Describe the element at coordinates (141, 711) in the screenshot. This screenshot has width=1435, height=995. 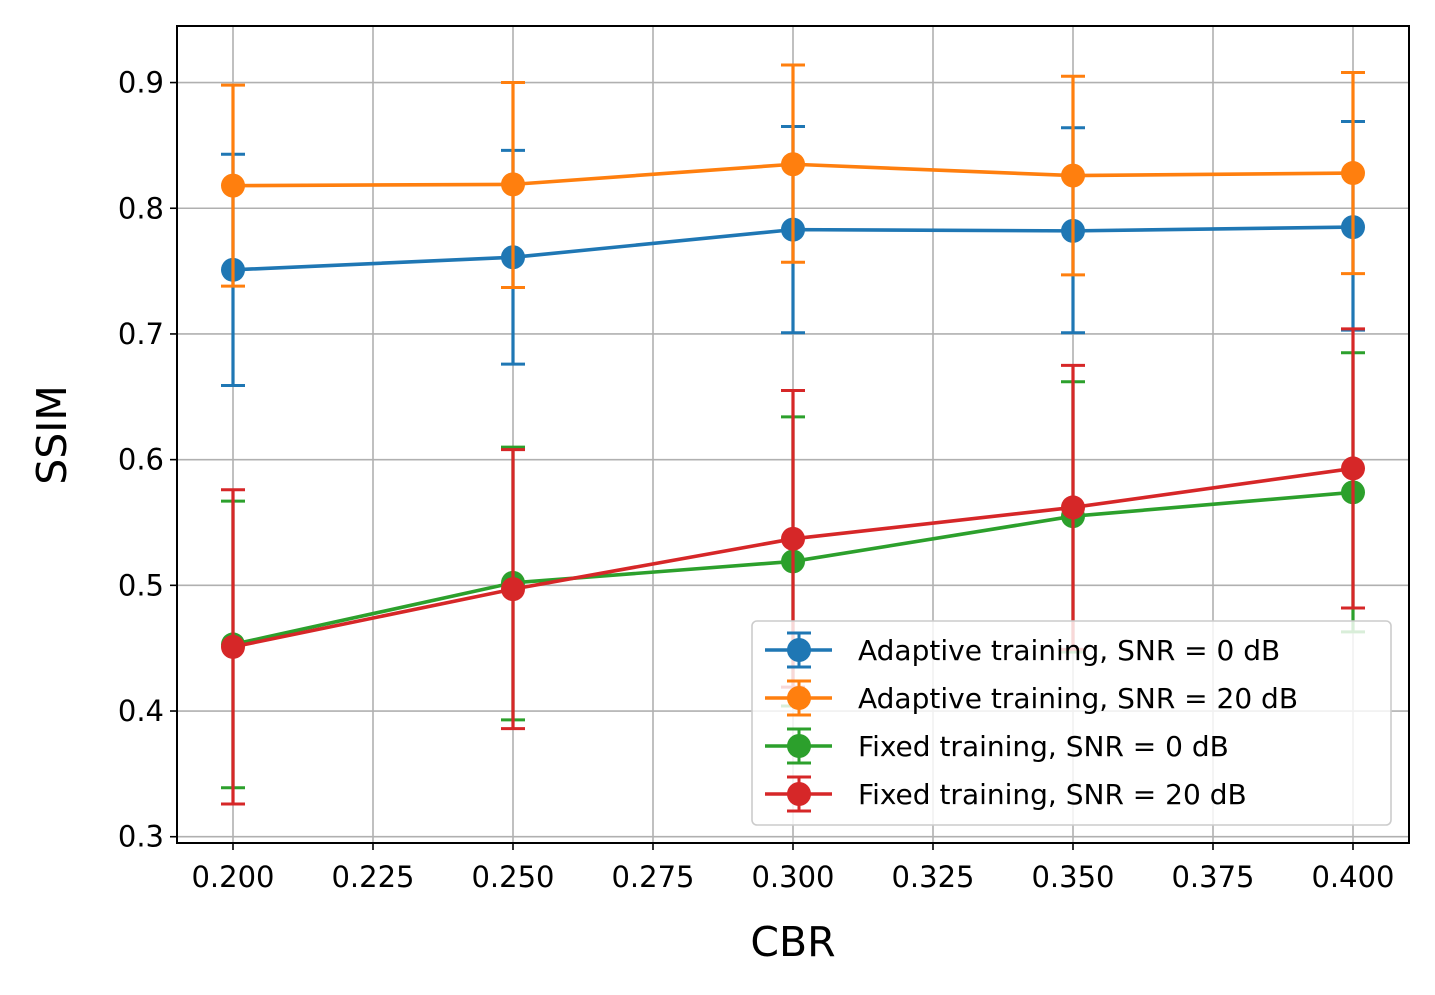
I see `y-tick-label: 0.4` at that location.